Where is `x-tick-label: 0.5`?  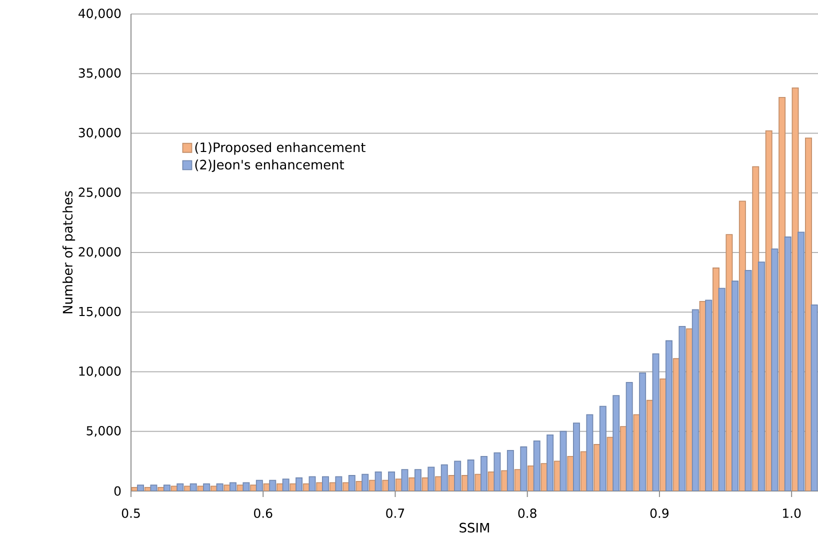
x-tick-label: 0.5 is located at coordinates (131, 513).